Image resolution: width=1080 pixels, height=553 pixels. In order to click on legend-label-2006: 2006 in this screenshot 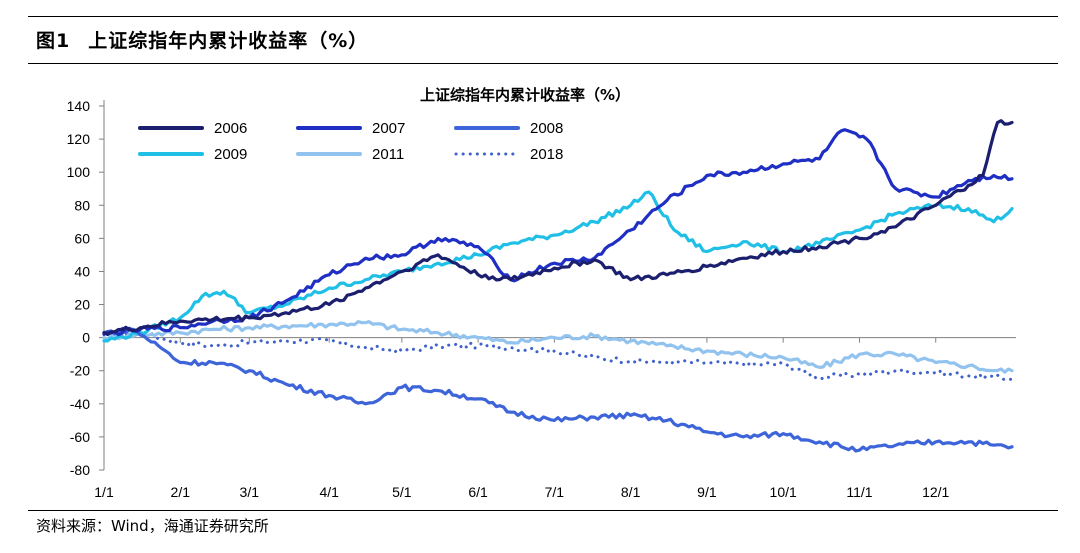, I will do `click(230, 128)`.